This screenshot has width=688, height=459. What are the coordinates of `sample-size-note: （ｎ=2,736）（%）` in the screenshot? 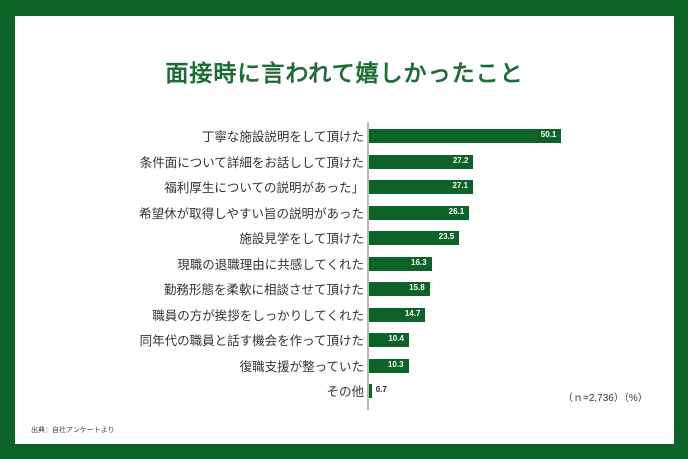 It's located at (605, 398).